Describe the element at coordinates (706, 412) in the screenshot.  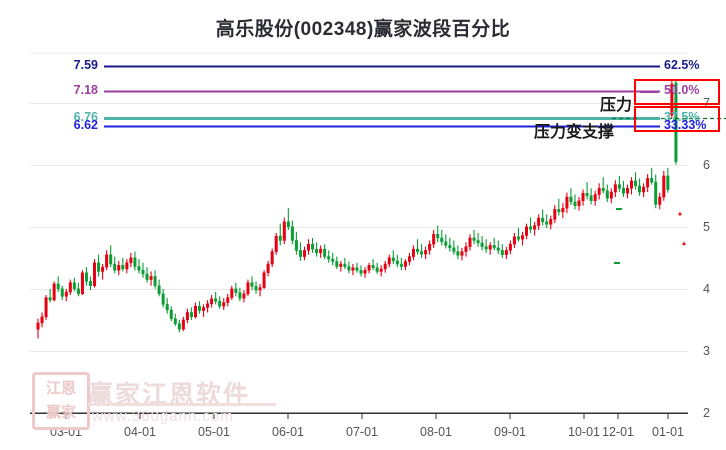
I see `y-axis-tick-label: 2` at that location.